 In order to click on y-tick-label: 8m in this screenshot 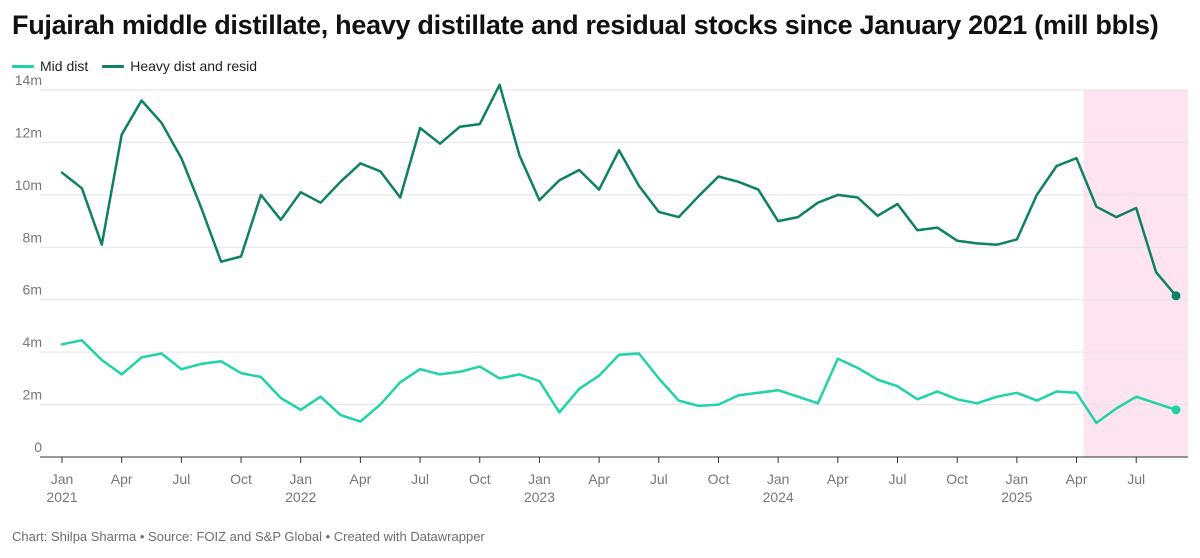, I will do `click(32, 237)`.